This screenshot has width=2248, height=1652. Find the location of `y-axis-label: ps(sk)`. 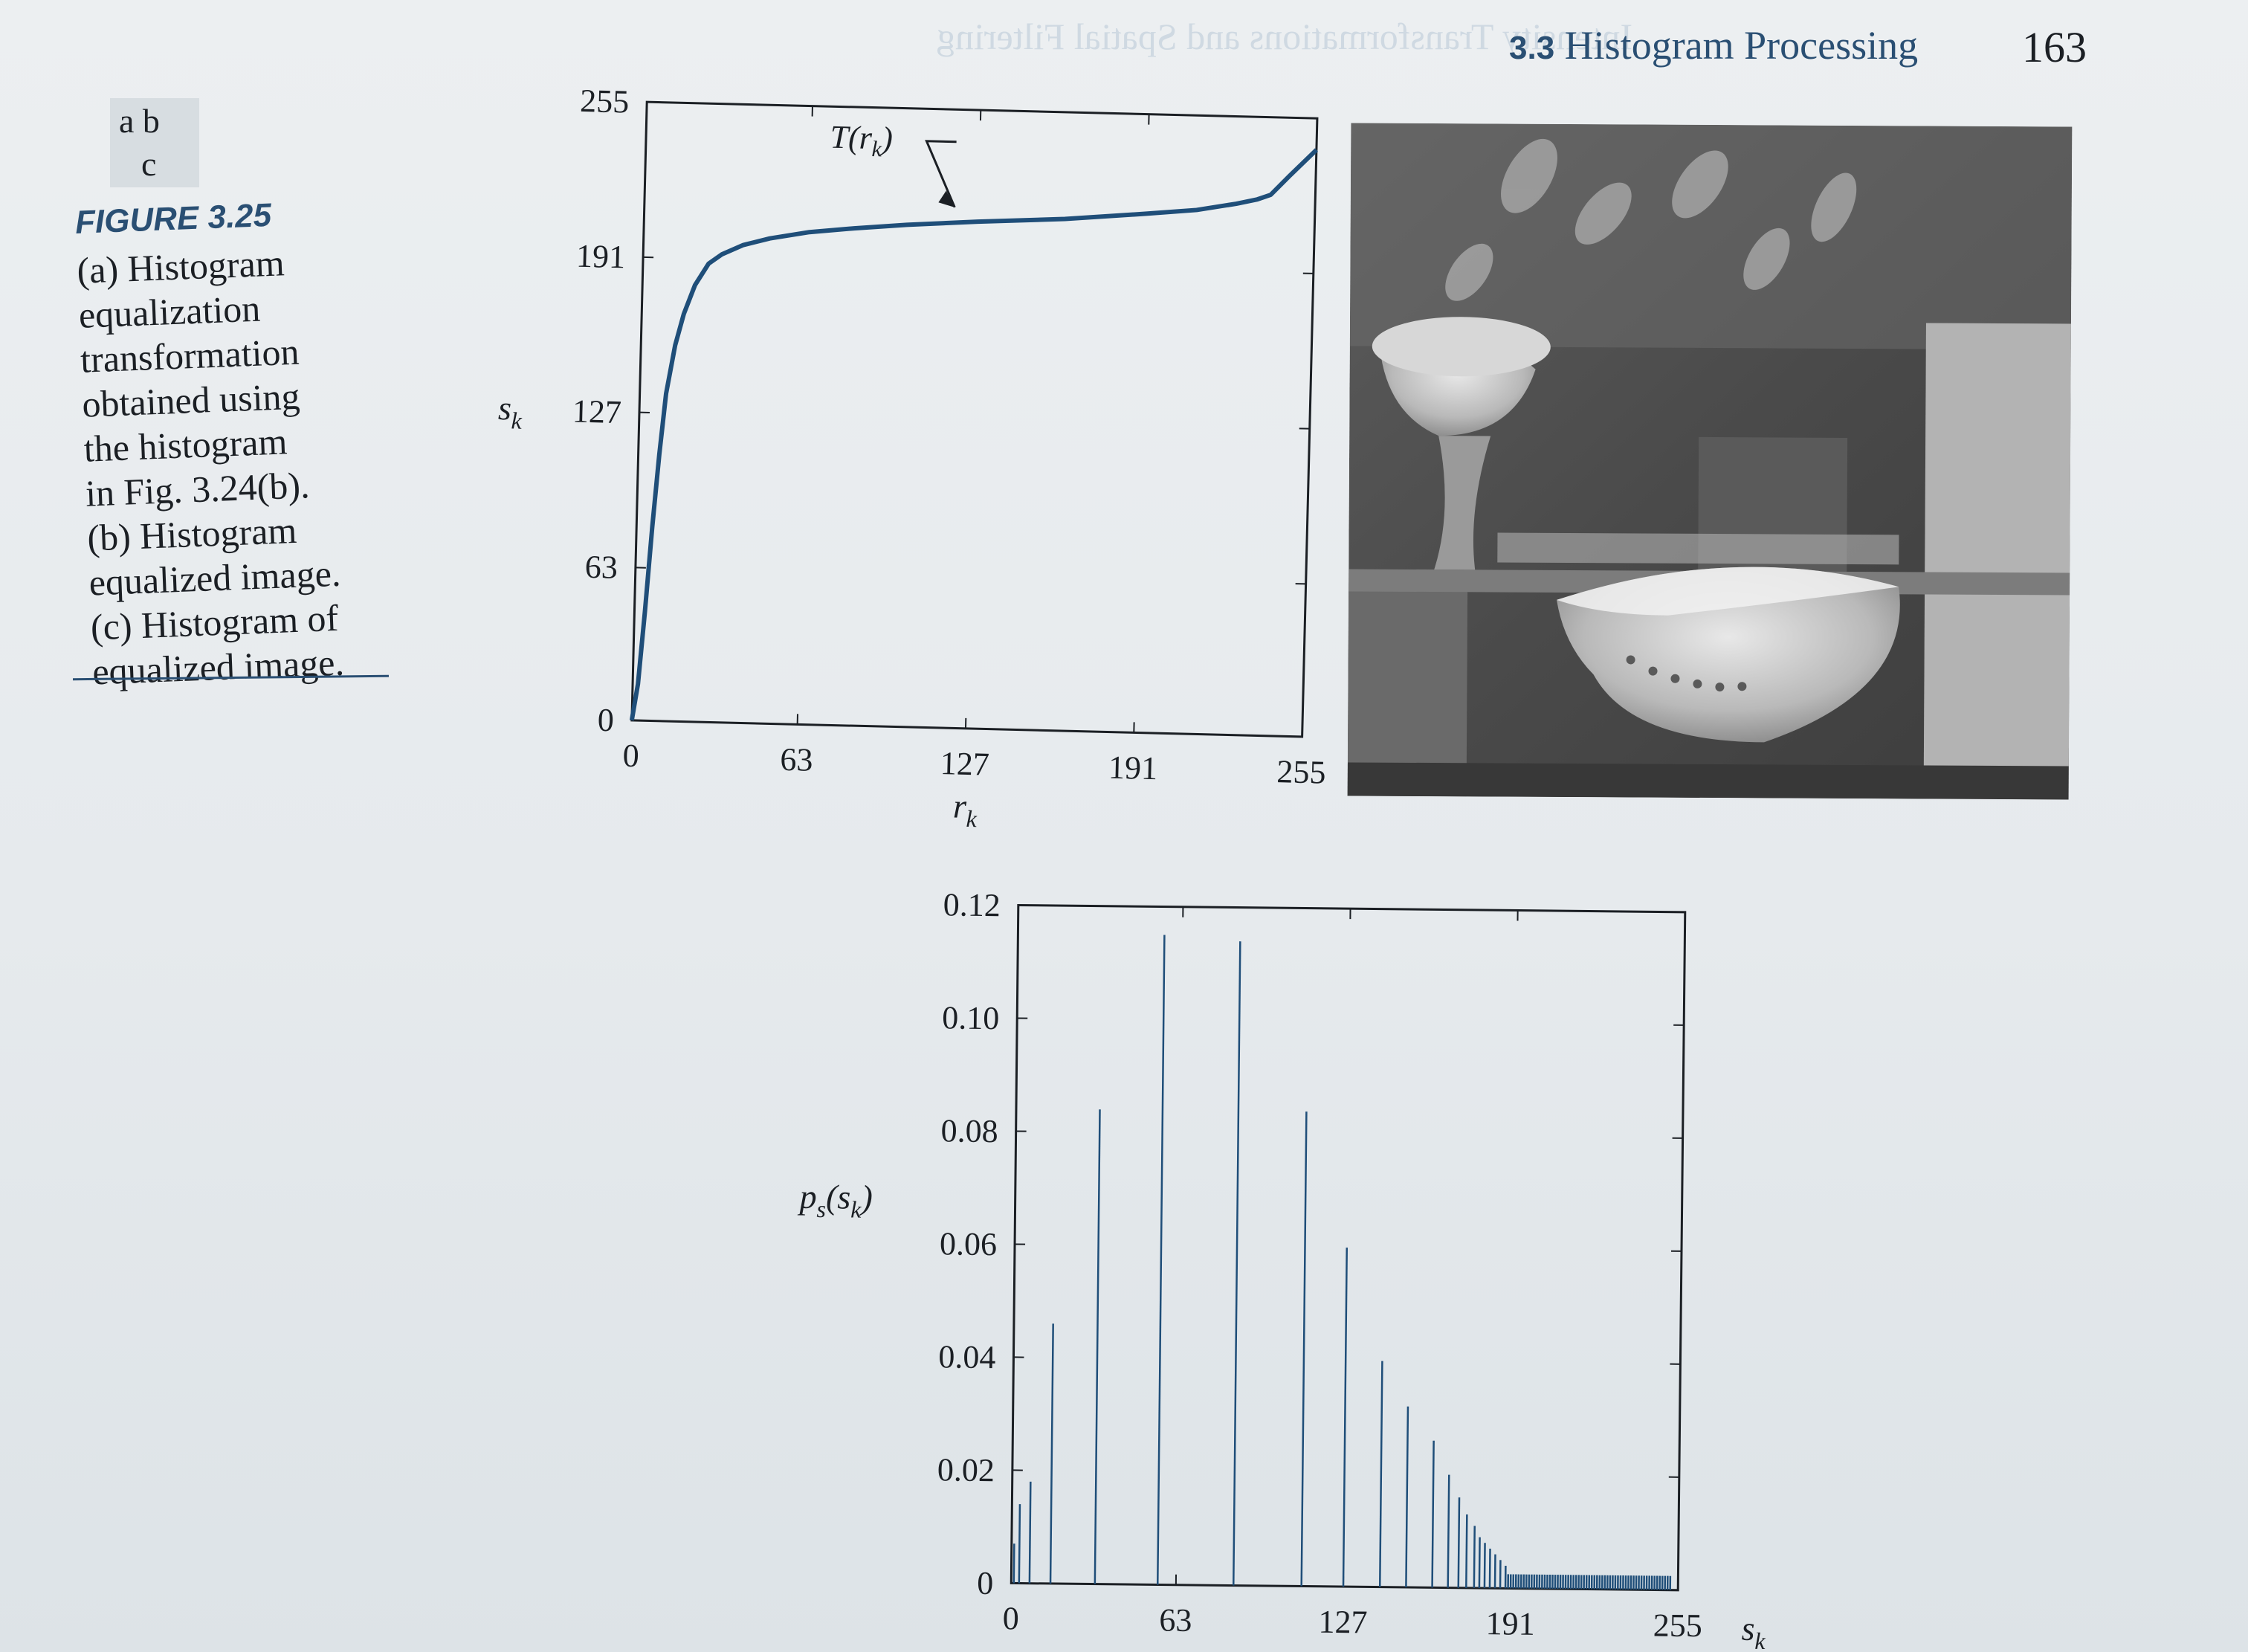

y-axis-label: ps(sk) is located at coordinates (835, 1200).